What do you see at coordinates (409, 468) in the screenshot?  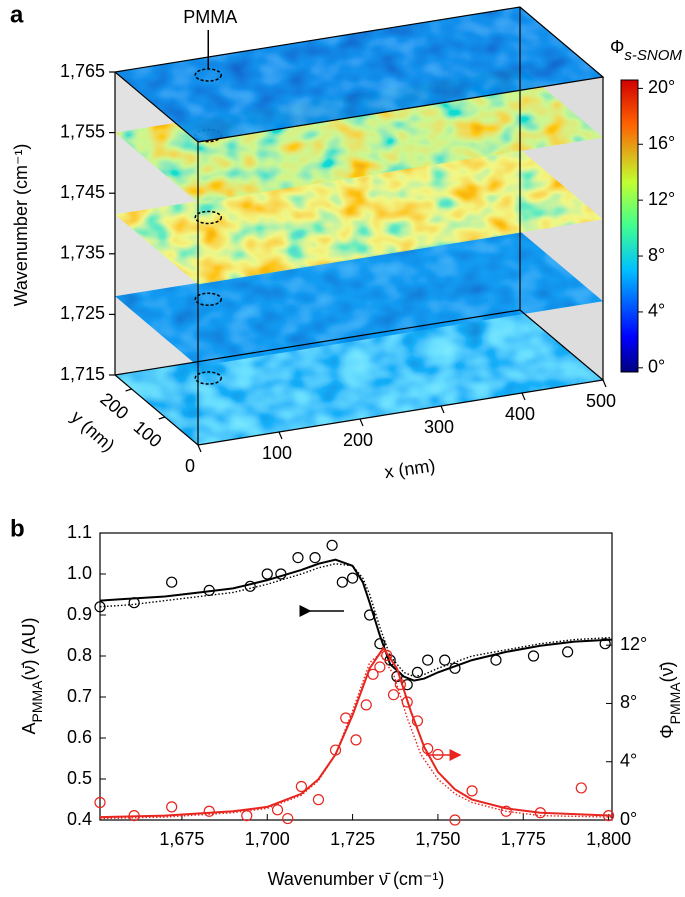 I see `x-axis-label: x (nm)` at bounding box center [409, 468].